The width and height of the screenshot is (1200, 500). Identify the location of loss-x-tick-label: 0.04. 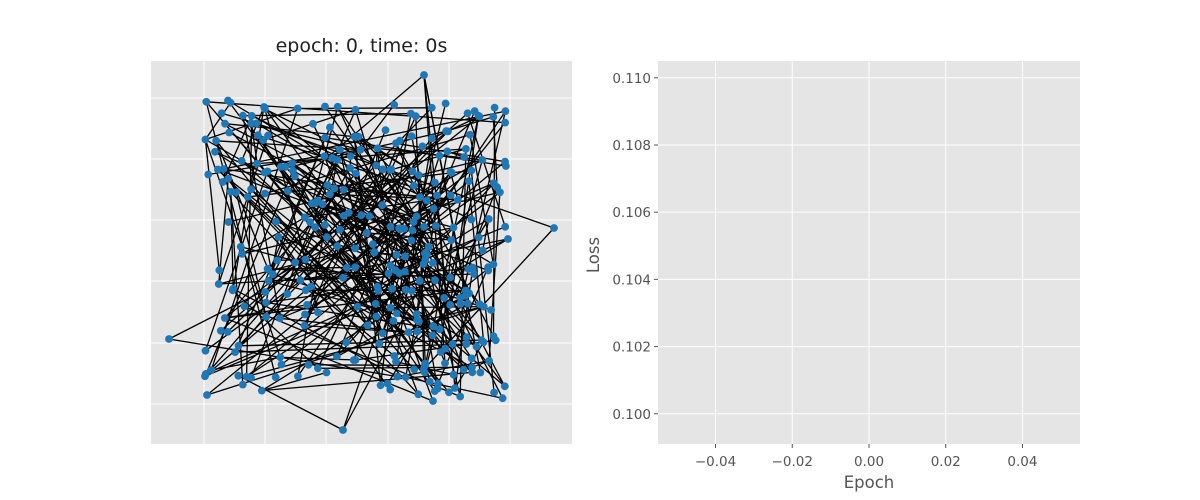
(1022, 462).